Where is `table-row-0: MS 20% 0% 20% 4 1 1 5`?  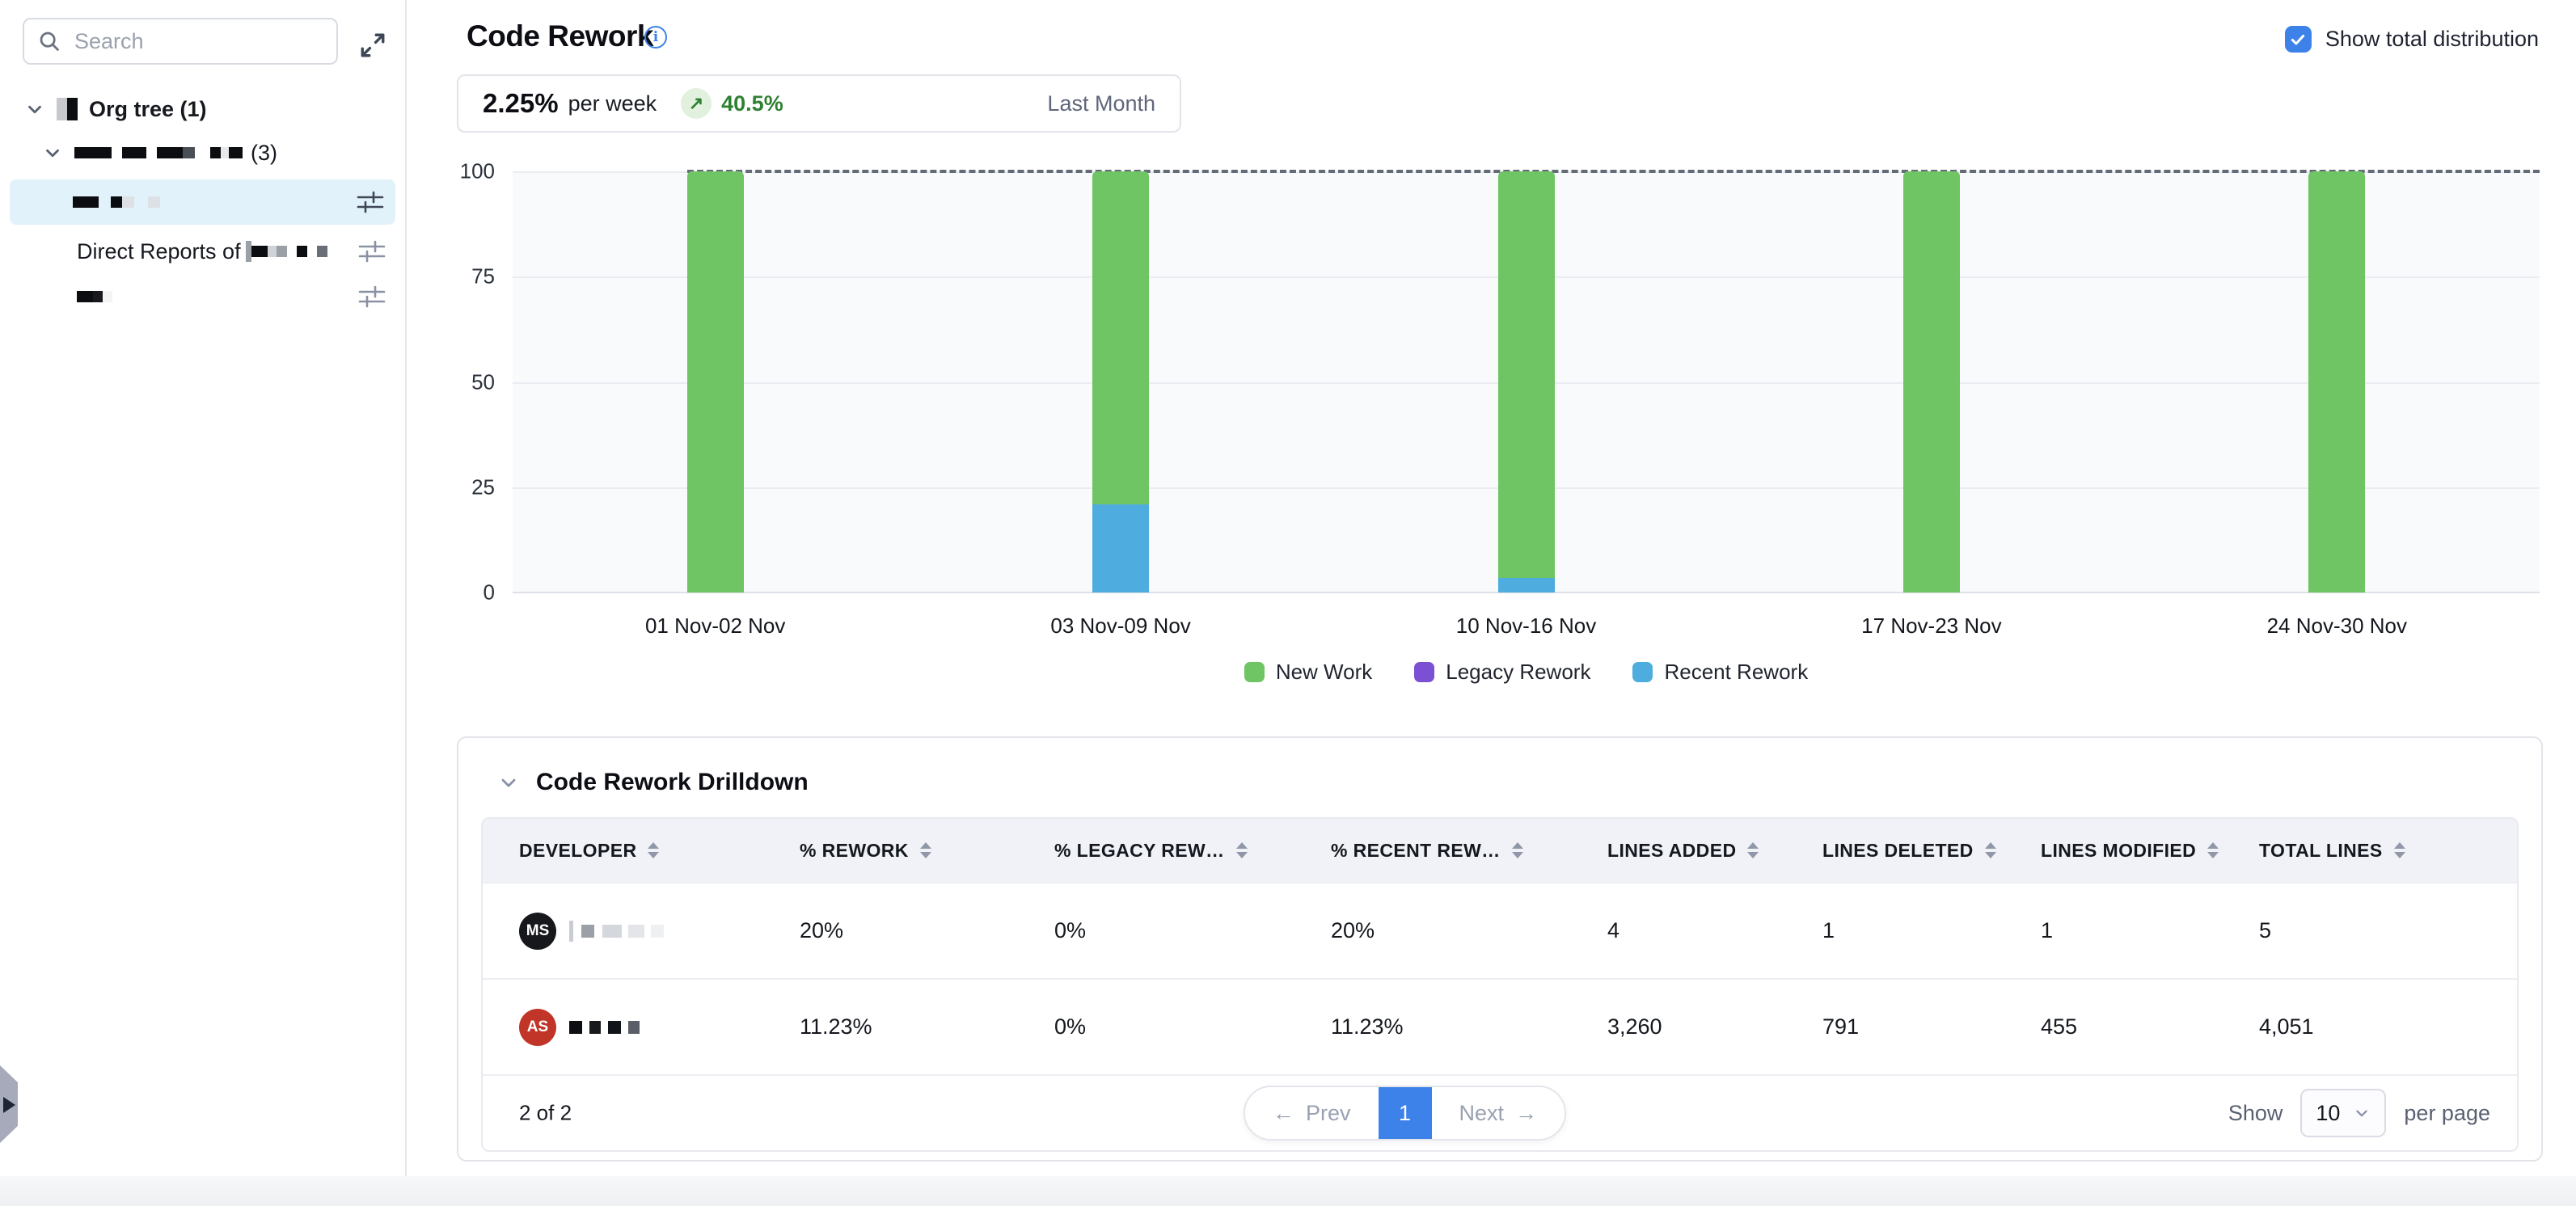
table-row-0: MS 20% 0% 20% 4 1 1 5 is located at coordinates (1500, 930).